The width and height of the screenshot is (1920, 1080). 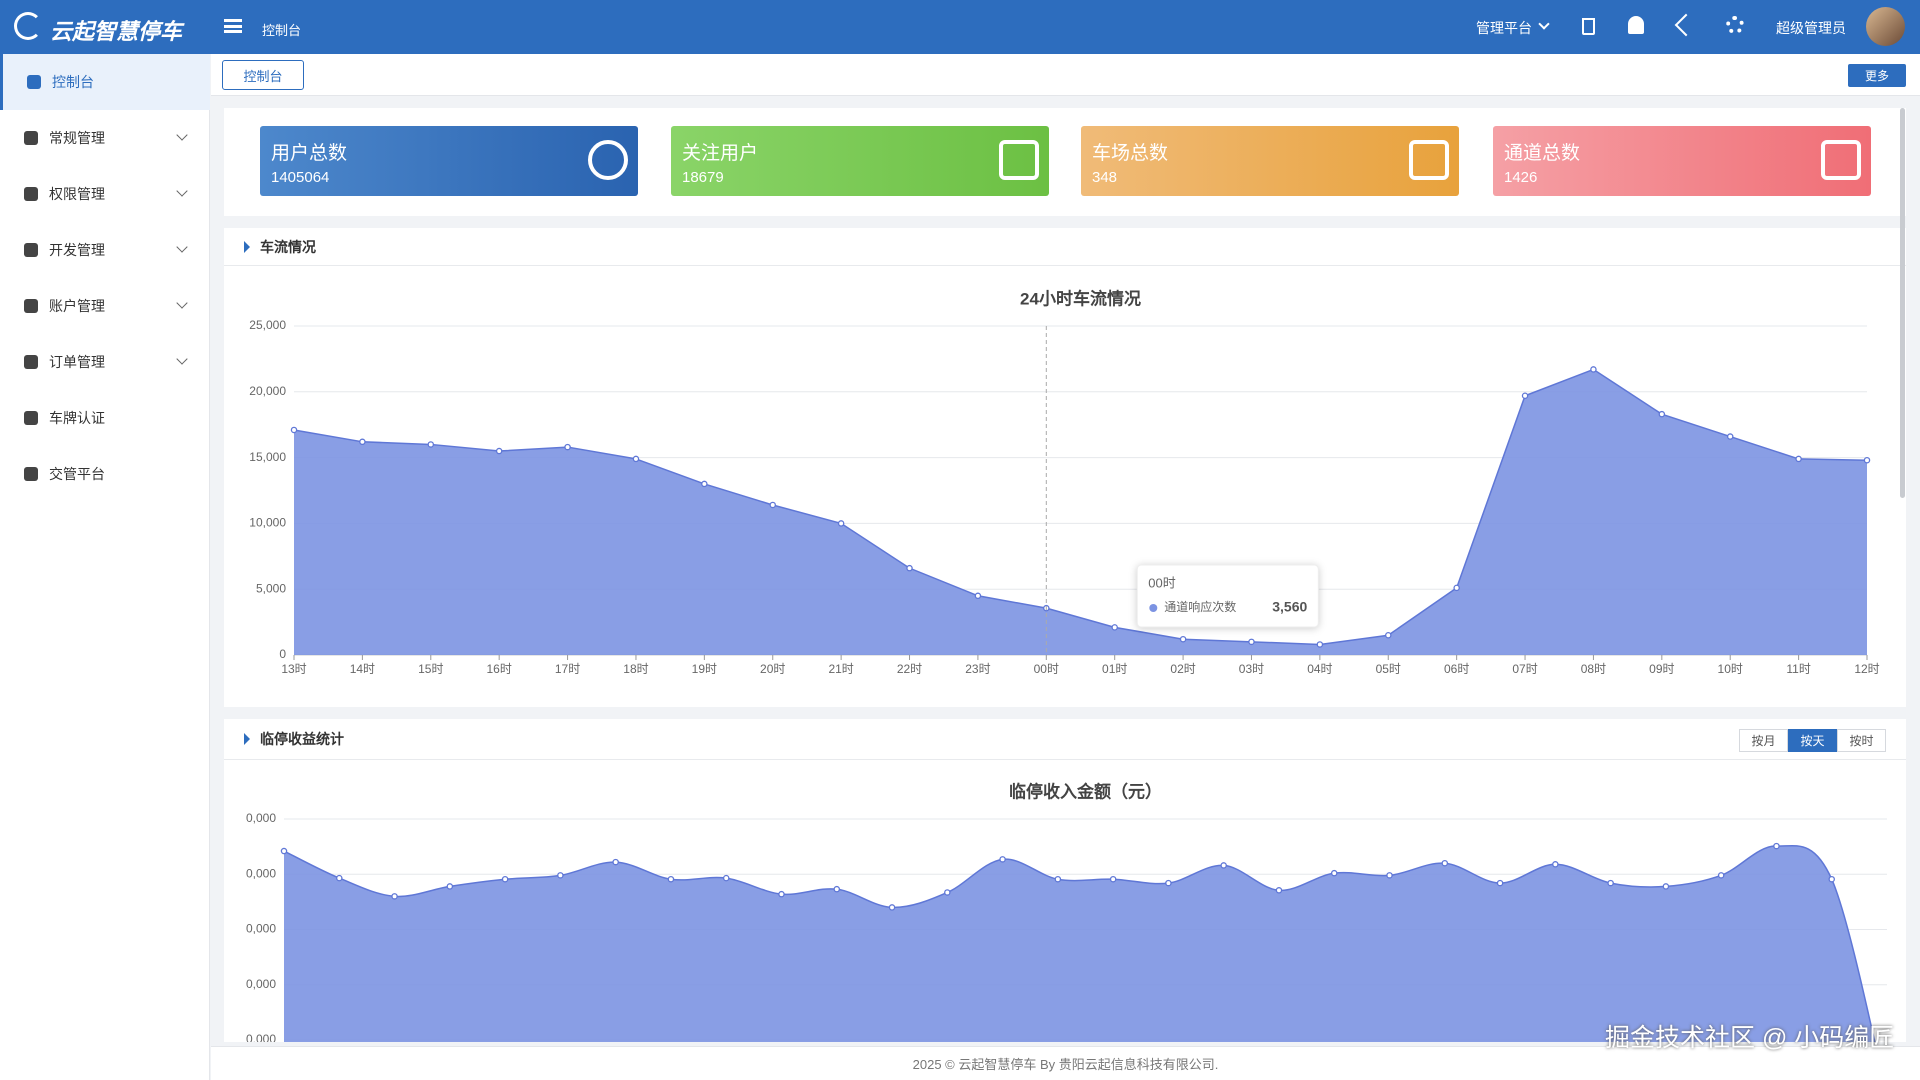 What do you see at coordinates (977, 669) in the screenshot?
I see `x-tick-label: 23时` at bounding box center [977, 669].